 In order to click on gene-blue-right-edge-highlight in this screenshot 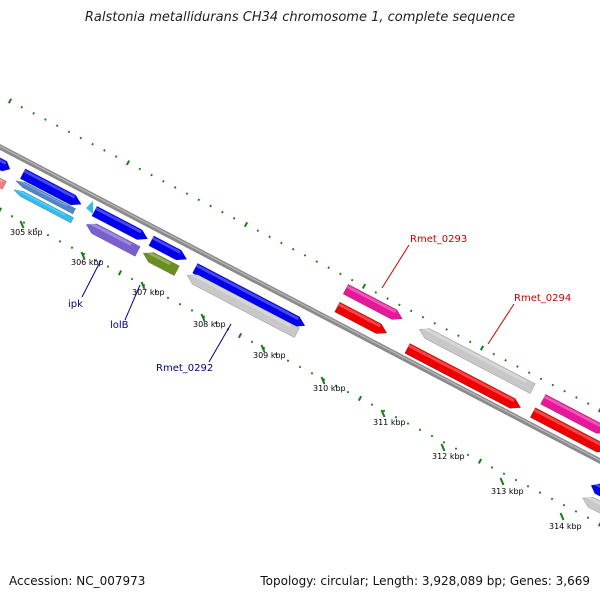, I will do `click(595, 485)`.